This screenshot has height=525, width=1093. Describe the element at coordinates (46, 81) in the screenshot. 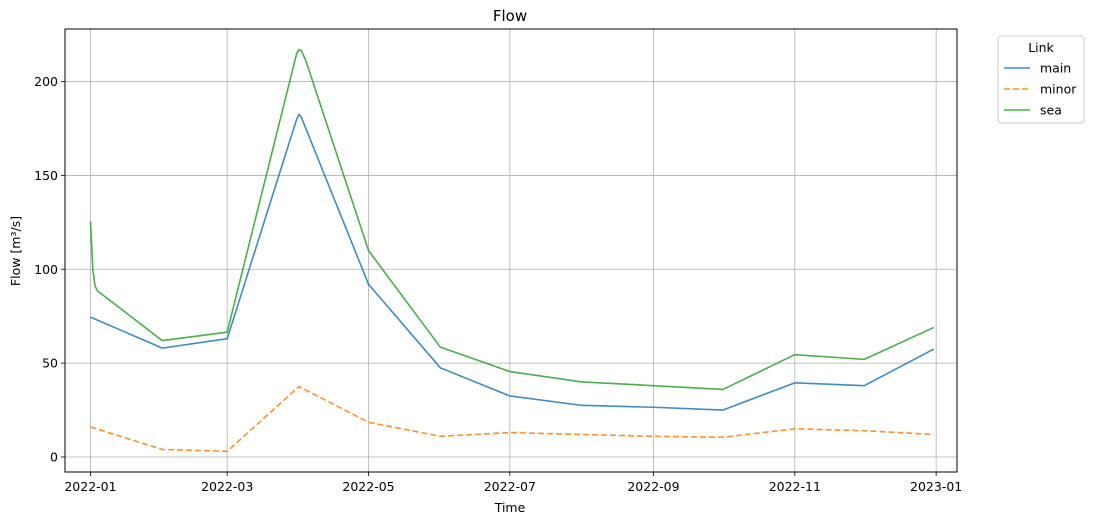

I see `y-tick-label: 200` at that location.